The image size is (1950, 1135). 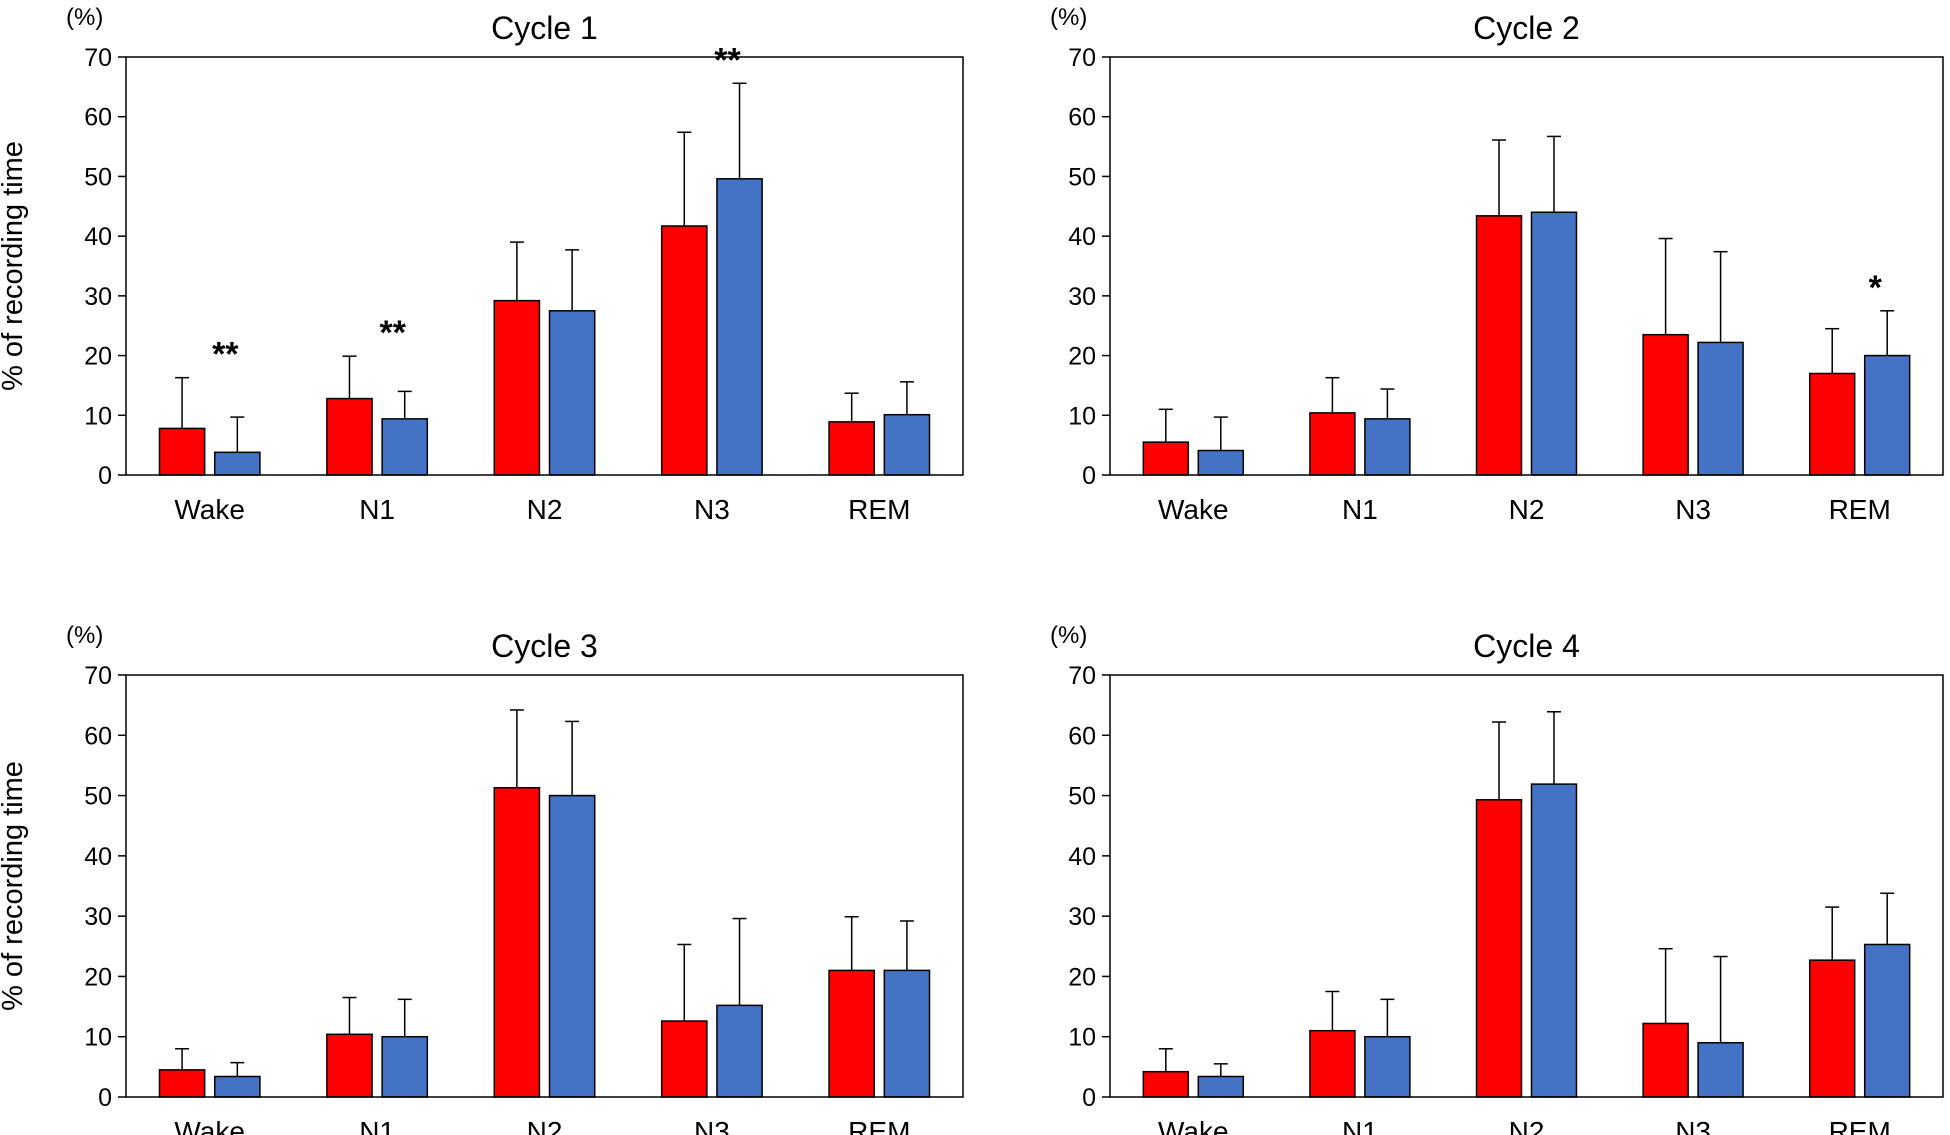 I want to click on chart-title: Cycle 4, so click(x=1526, y=646).